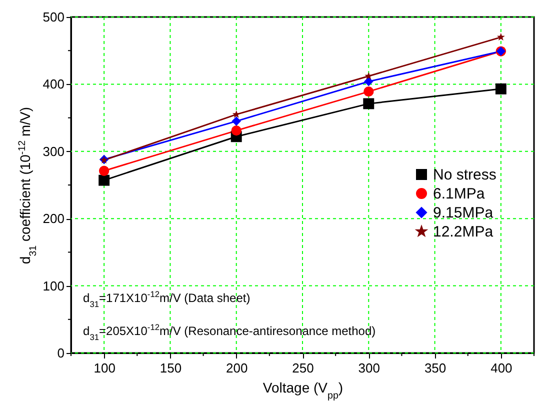 Image resolution: width=539 pixels, height=405 pixels. What do you see at coordinates (53, 84) in the screenshot?
I see `y-tick-label: 400` at bounding box center [53, 84].